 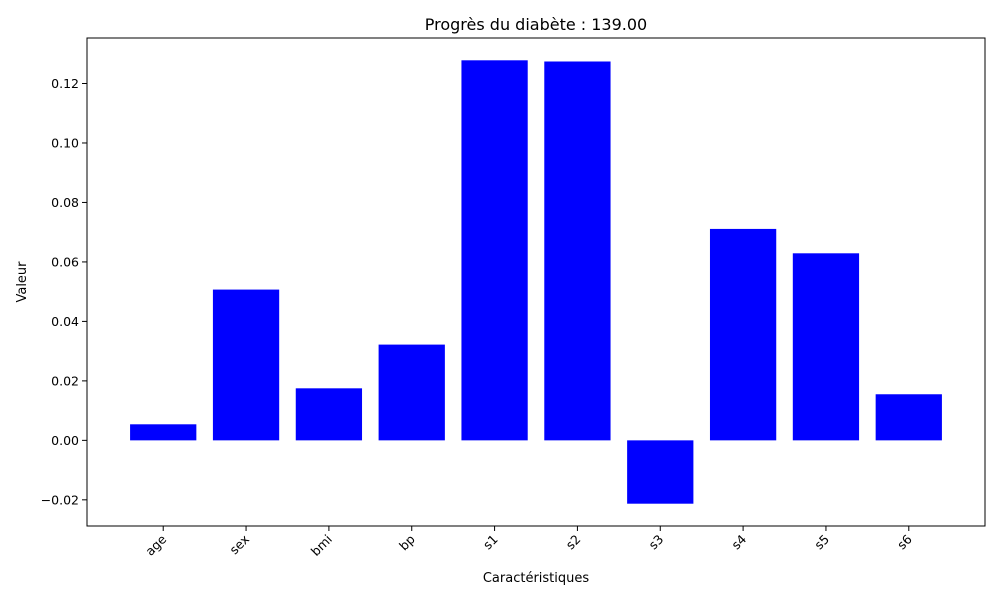 What do you see at coordinates (65, 202) in the screenshot?
I see `y-tick-label: 0.08` at bounding box center [65, 202].